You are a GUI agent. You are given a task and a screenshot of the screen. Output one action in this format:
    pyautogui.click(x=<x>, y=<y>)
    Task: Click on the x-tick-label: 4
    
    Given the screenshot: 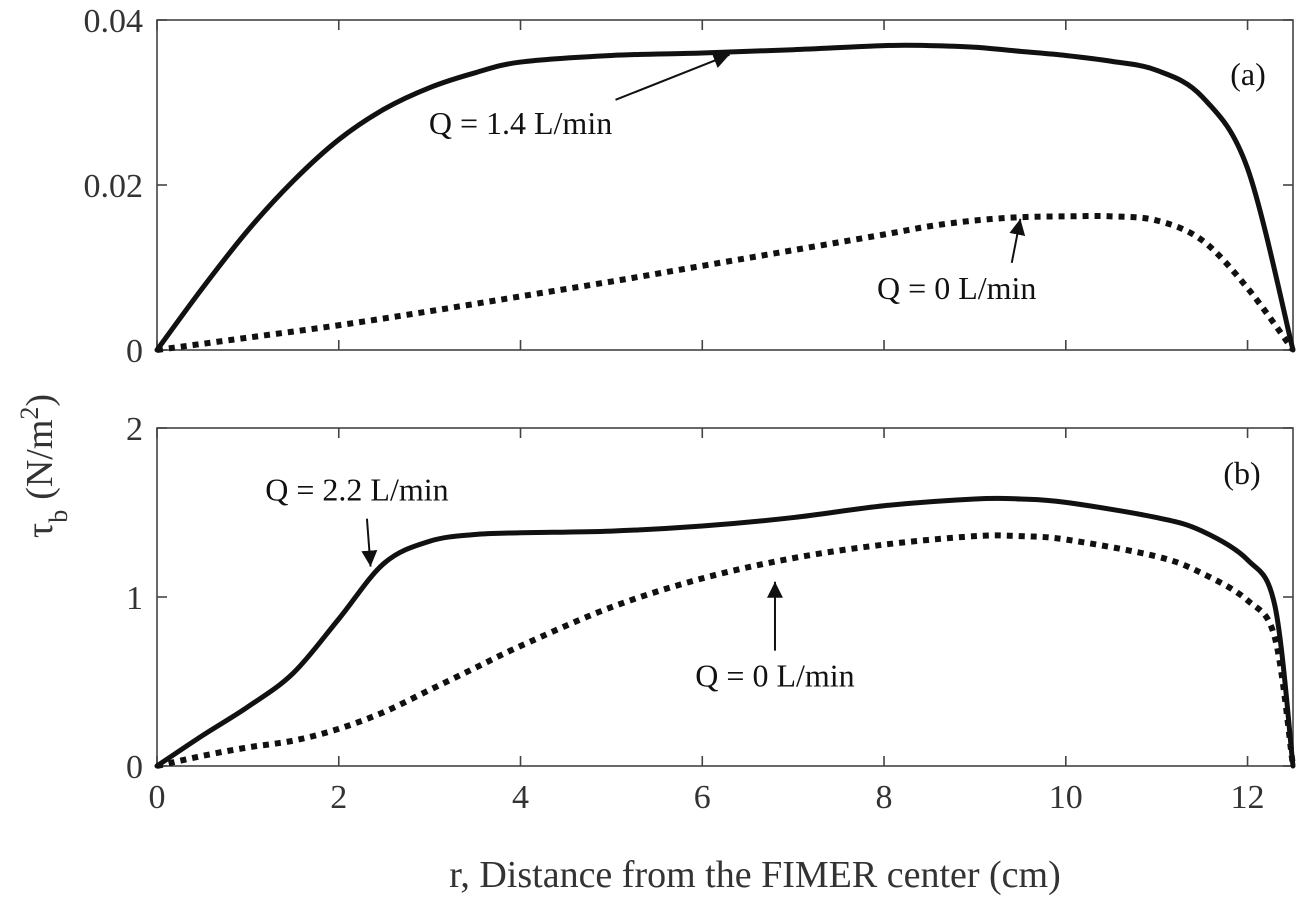 What is the action you would take?
    pyautogui.click(x=520, y=797)
    